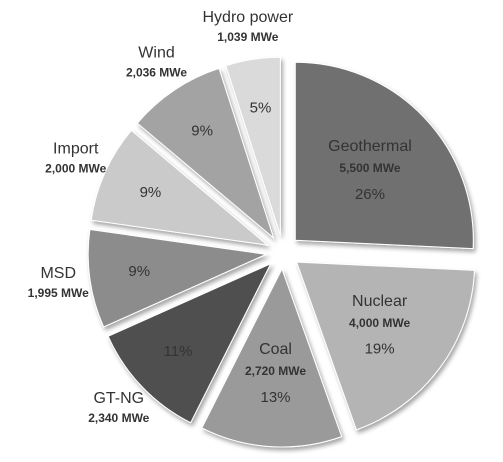  I want to click on capacity-label: 2,000 MWe, so click(75, 169).